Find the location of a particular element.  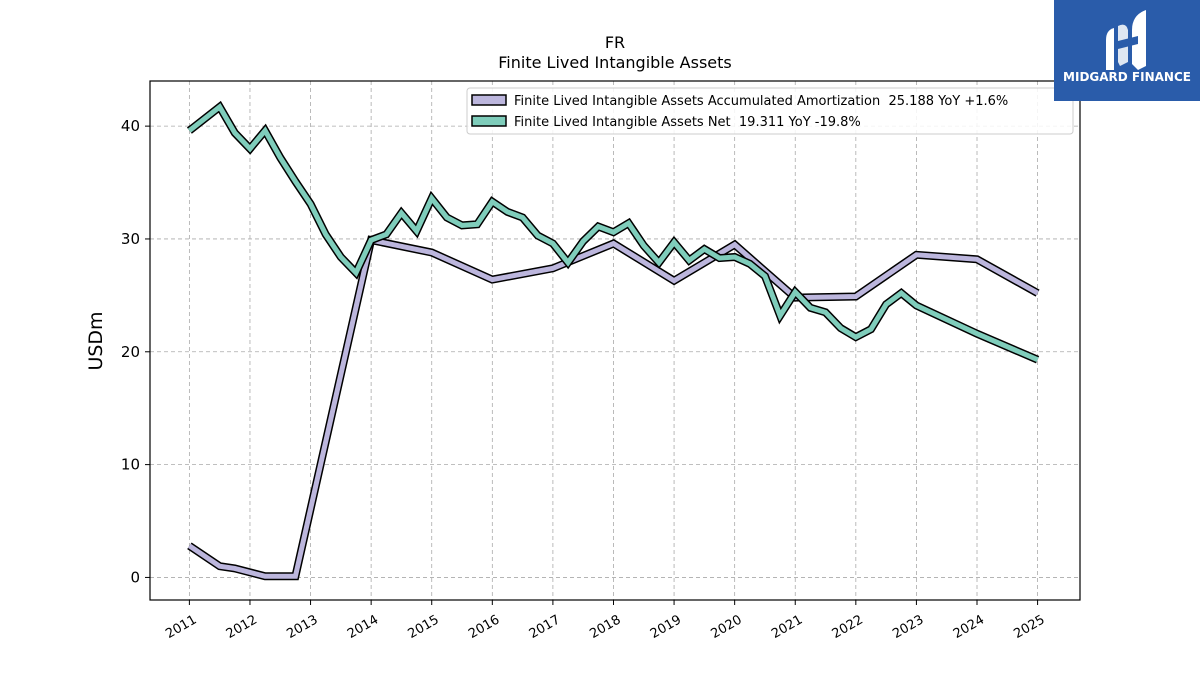

x-tick-label: 2014 is located at coordinates (363, 627).